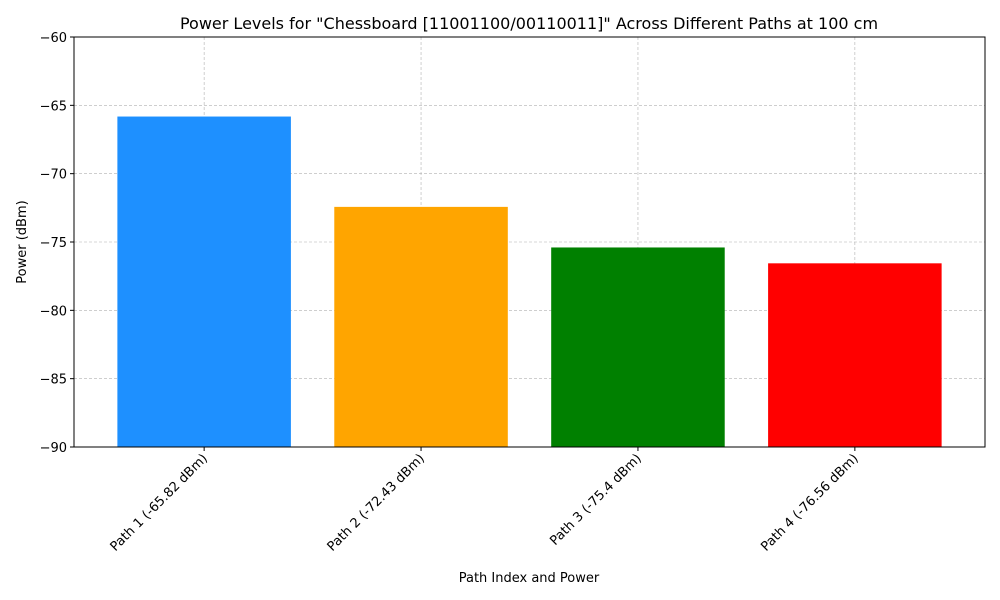 This screenshot has height=600, width=1000. Describe the element at coordinates (53, 175) in the screenshot. I see `y-tick-label: −70` at that location.